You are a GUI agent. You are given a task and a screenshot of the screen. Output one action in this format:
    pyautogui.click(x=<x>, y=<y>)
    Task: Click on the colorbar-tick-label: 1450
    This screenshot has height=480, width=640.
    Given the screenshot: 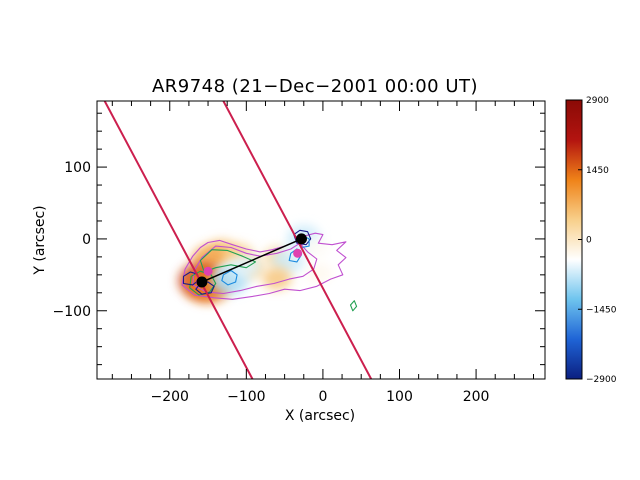 What is the action you would take?
    pyautogui.click(x=597, y=171)
    